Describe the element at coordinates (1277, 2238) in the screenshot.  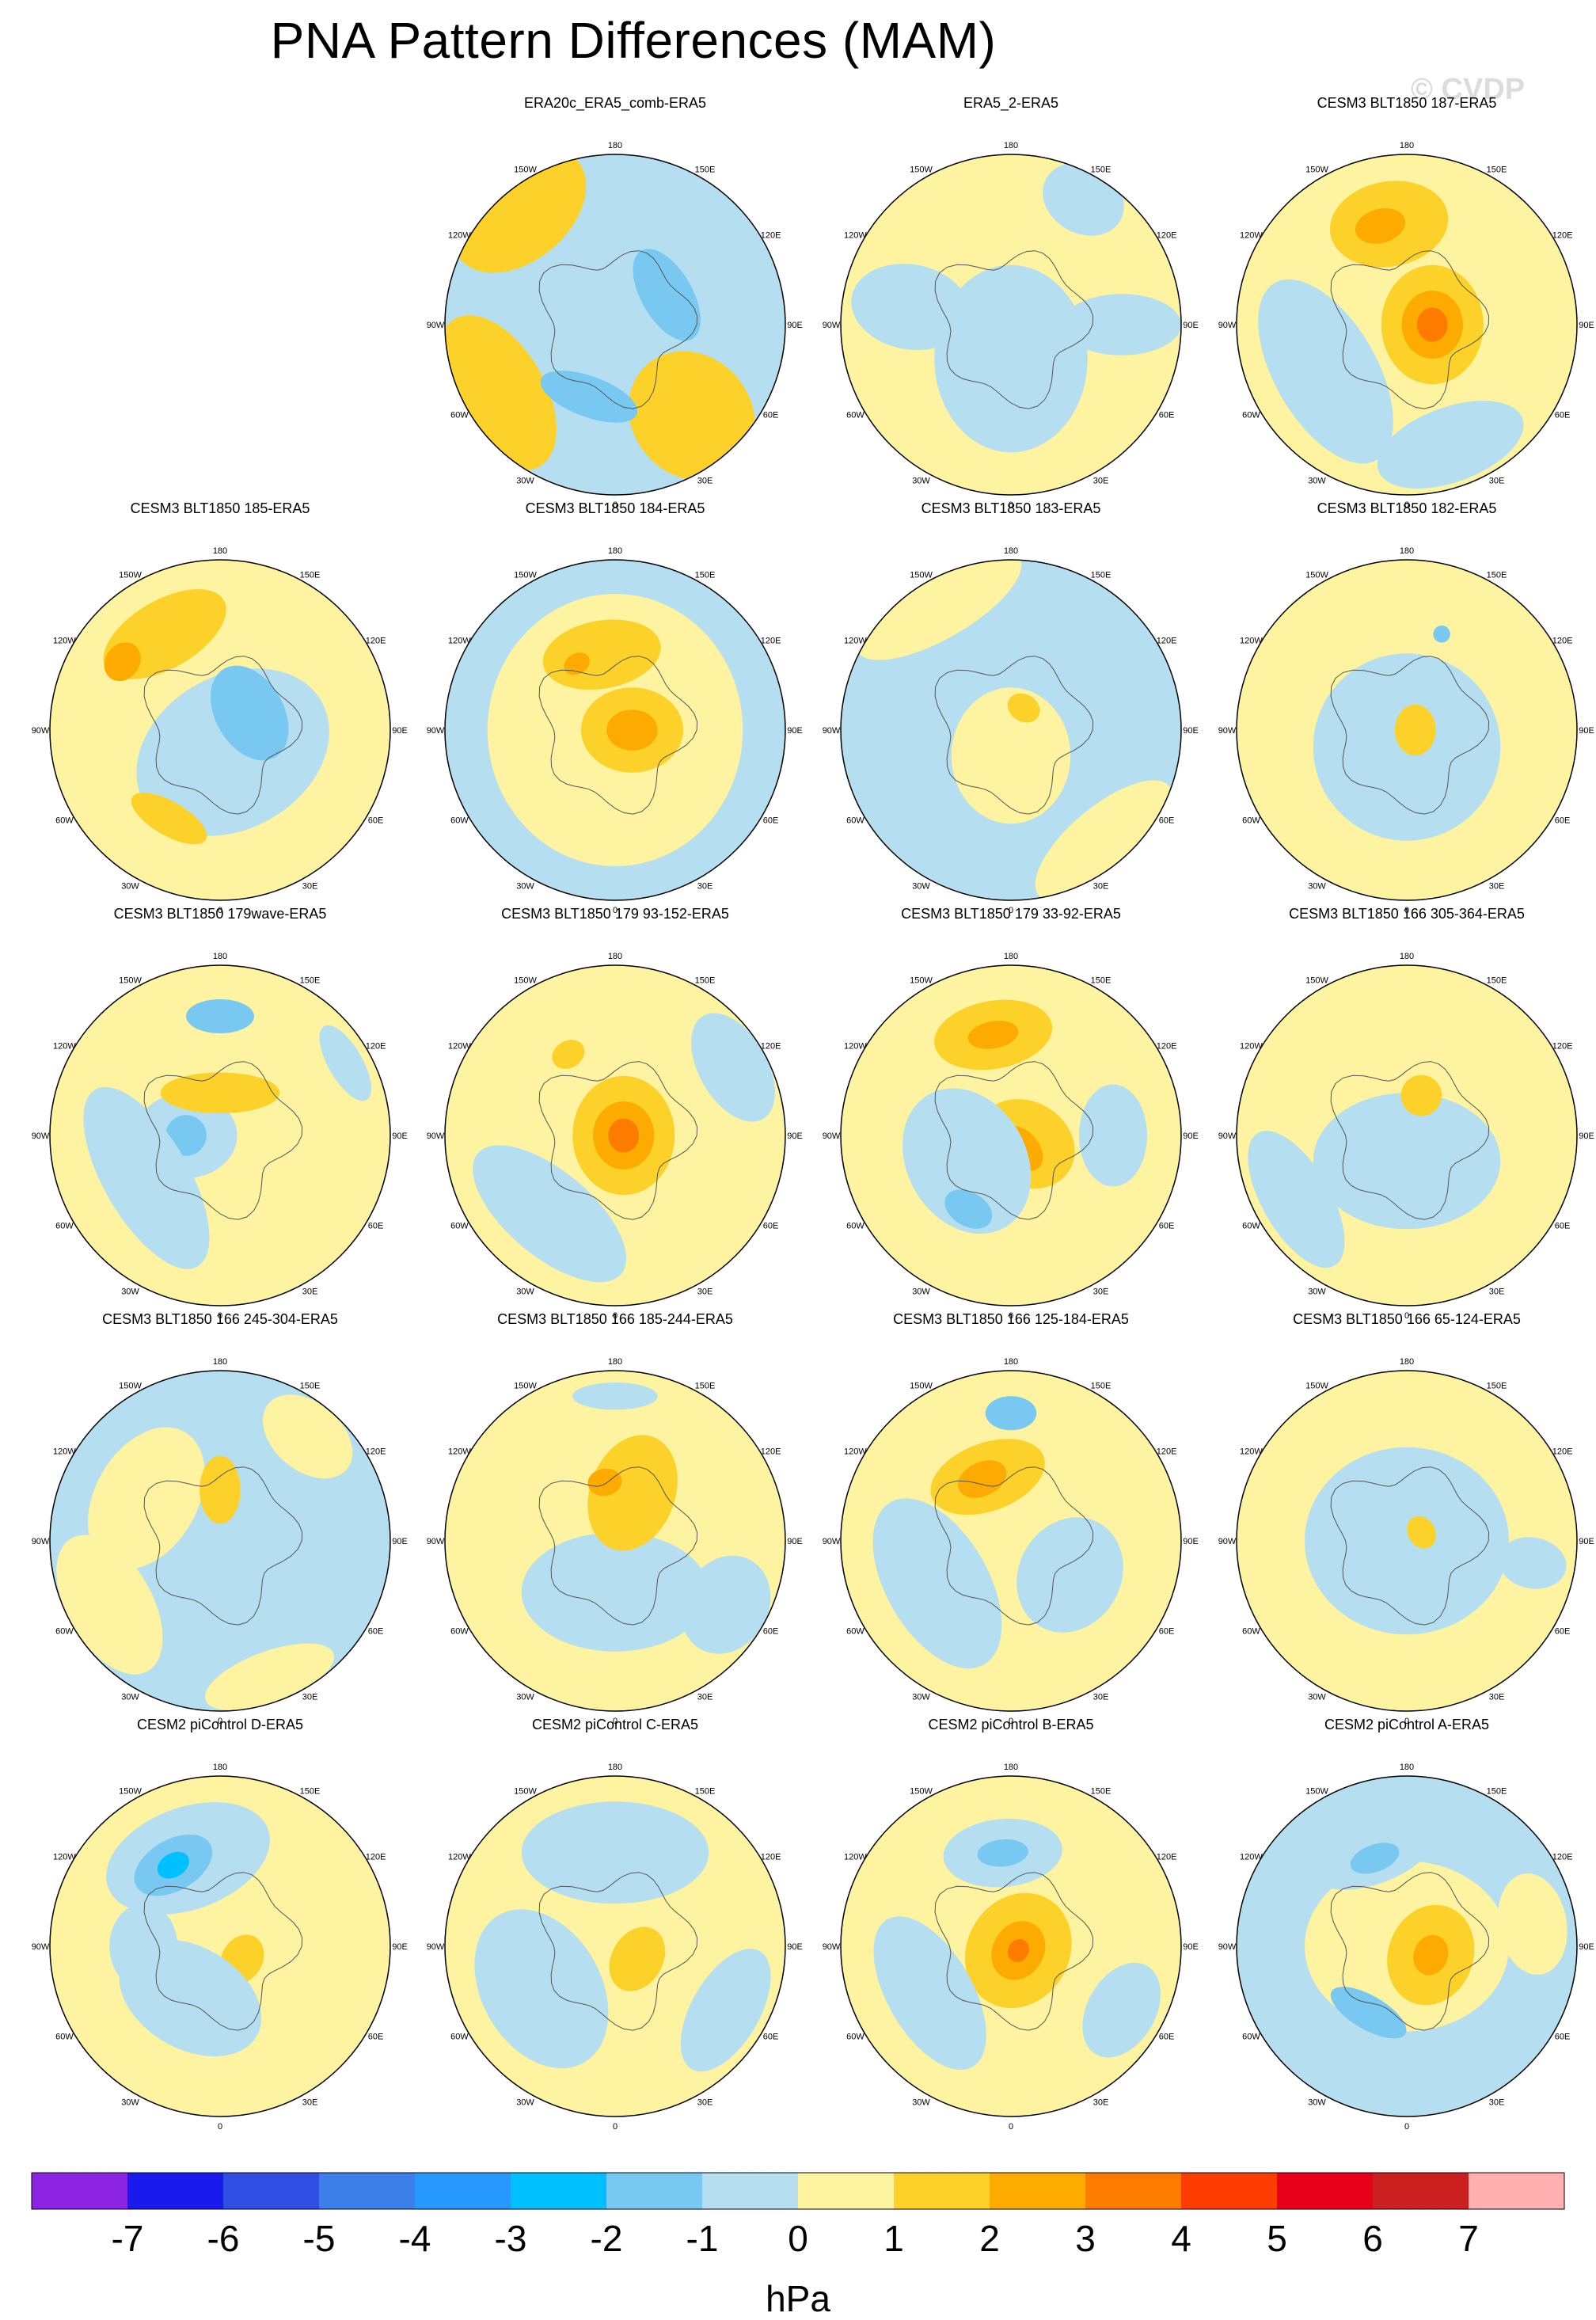
I see `colorbar-tick-label: 5` at that location.